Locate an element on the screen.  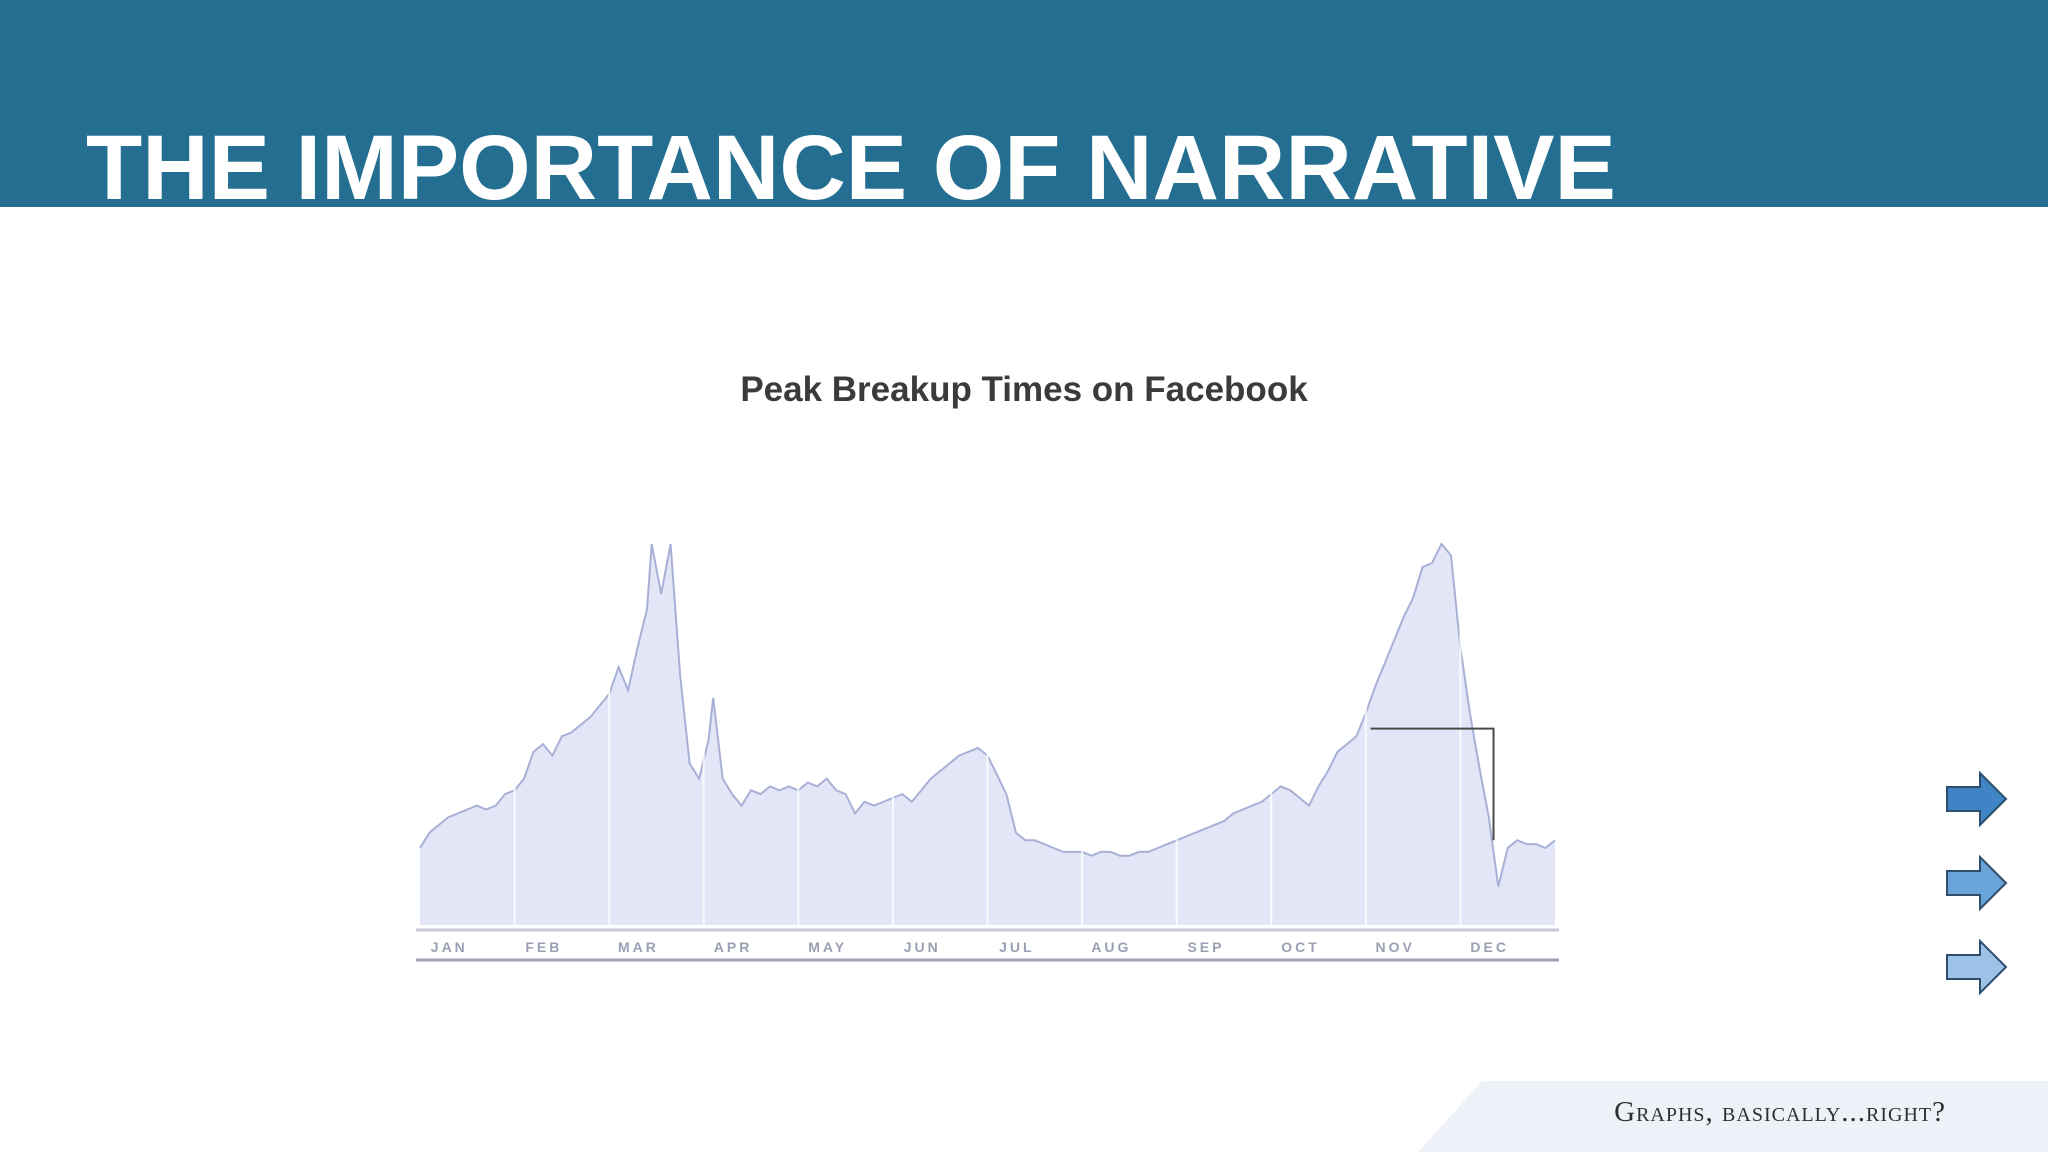
x-tick-label: JAN is located at coordinates (449, 947).